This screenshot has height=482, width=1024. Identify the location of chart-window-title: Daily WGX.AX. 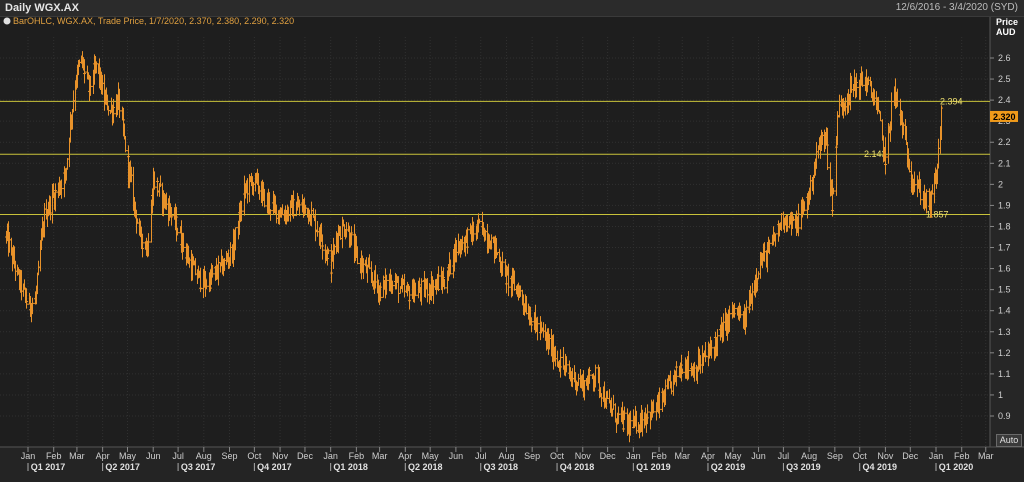
(42, 8).